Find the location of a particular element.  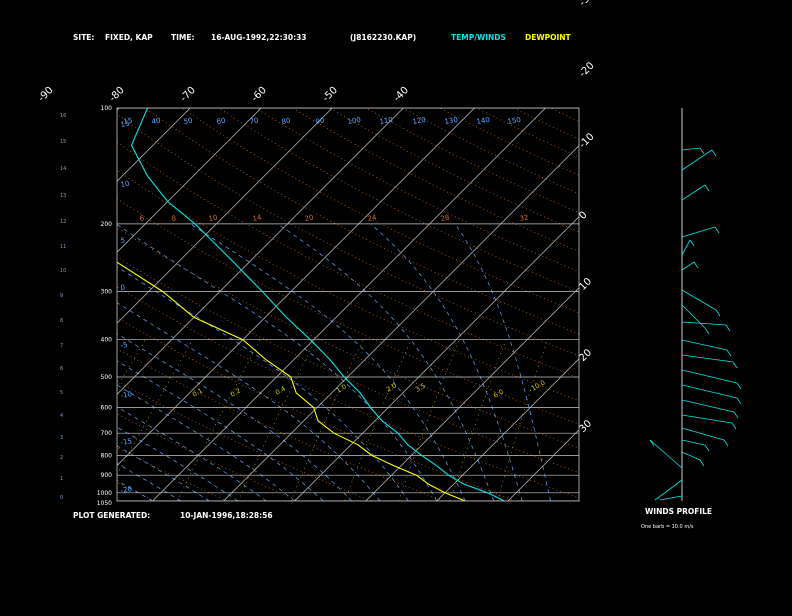

plot-generated-value: 10-JAN-1996,18:28:56 is located at coordinates (226, 515).